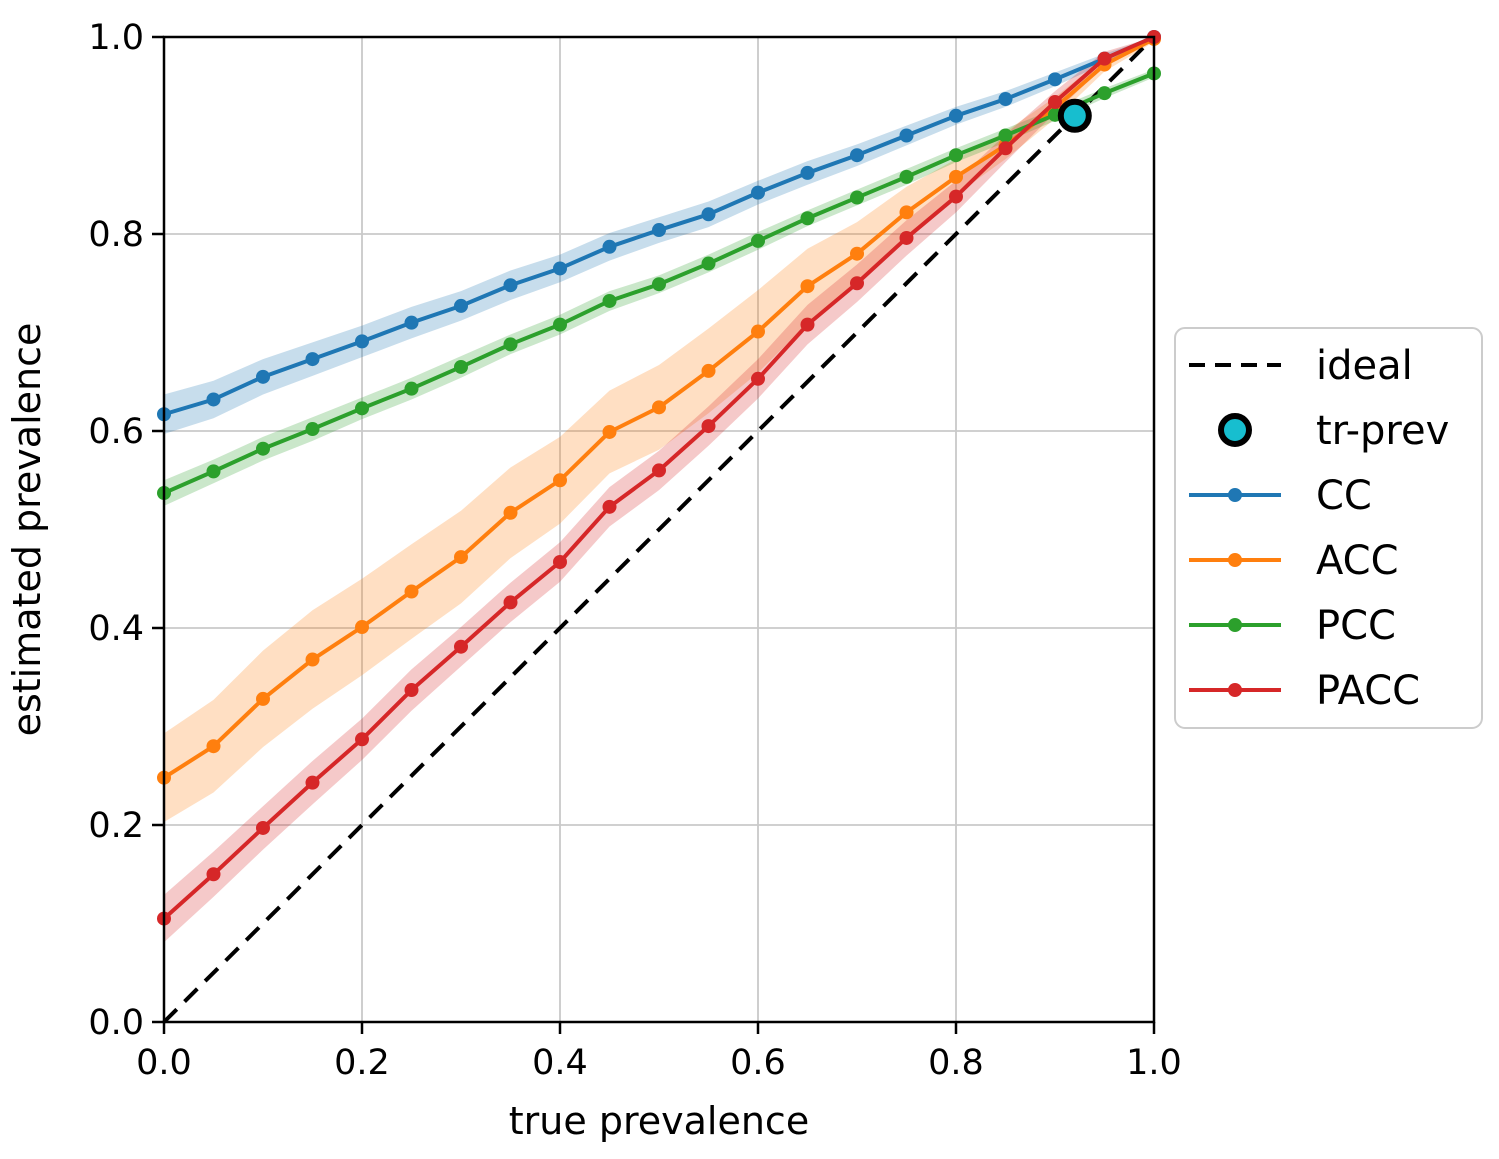  Describe the element at coordinates (1368, 691) in the screenshot. I see `legend-label: PACC` at that location.